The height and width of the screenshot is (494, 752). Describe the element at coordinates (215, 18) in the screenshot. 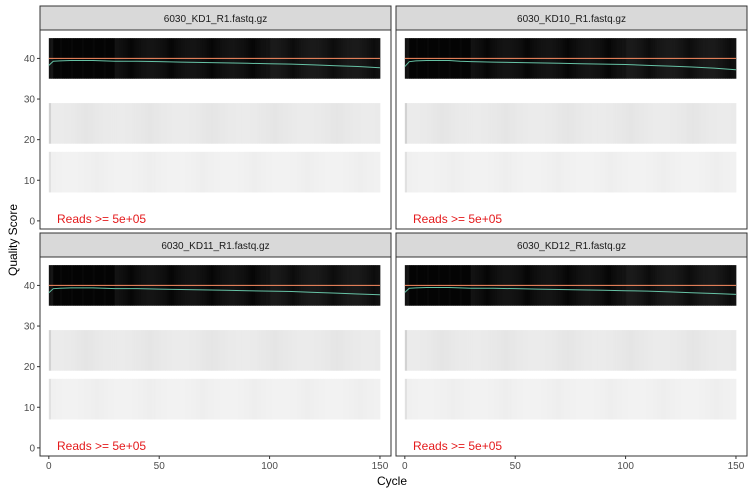

I see `facet-strip` at that location.